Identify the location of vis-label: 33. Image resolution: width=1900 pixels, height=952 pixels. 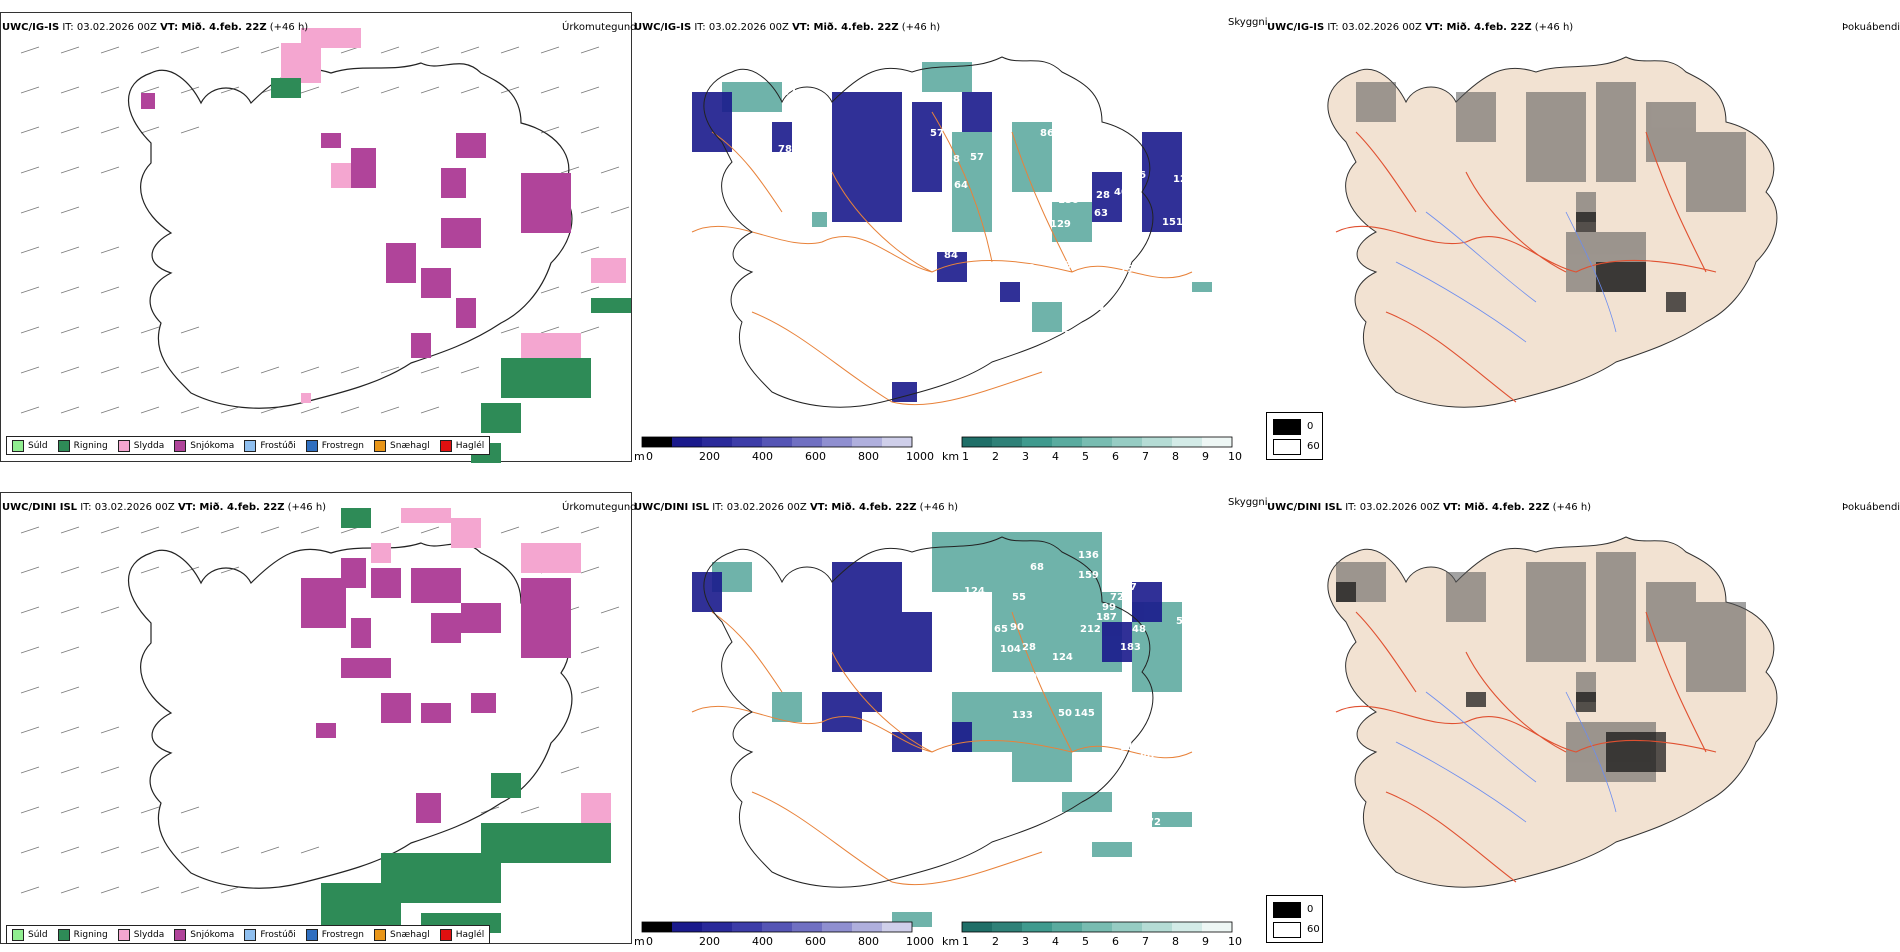
(1161, 777).